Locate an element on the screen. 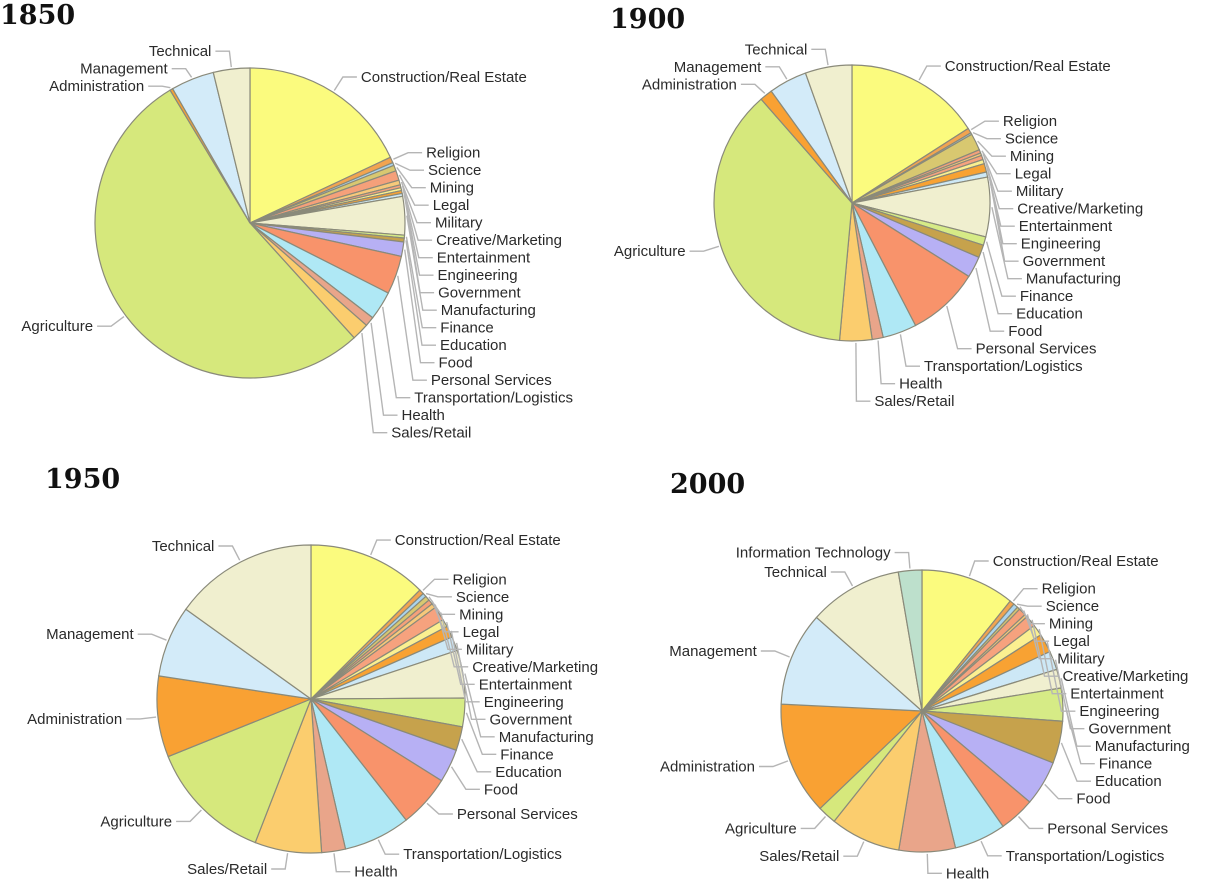 This screenshot has height=880, width=1214. slice-label-technical: Technical is located at coordinates (776, 49).